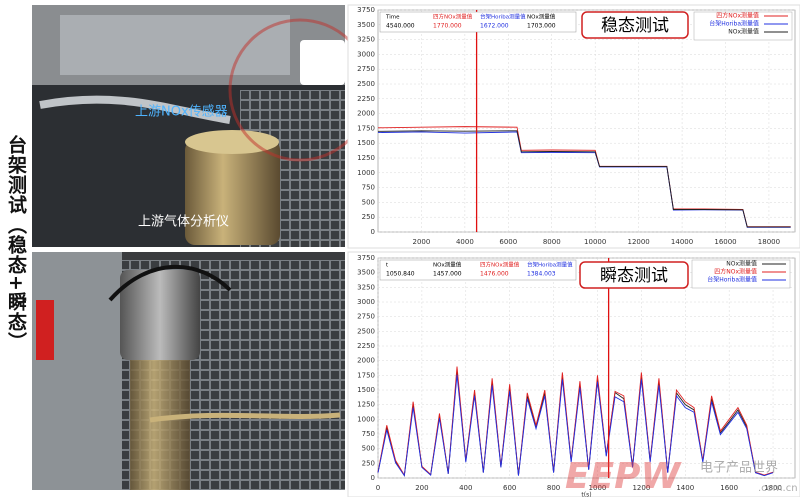 This screenshot has width=800, height=497. I want to click on readout-name: t, so click(387, 266).